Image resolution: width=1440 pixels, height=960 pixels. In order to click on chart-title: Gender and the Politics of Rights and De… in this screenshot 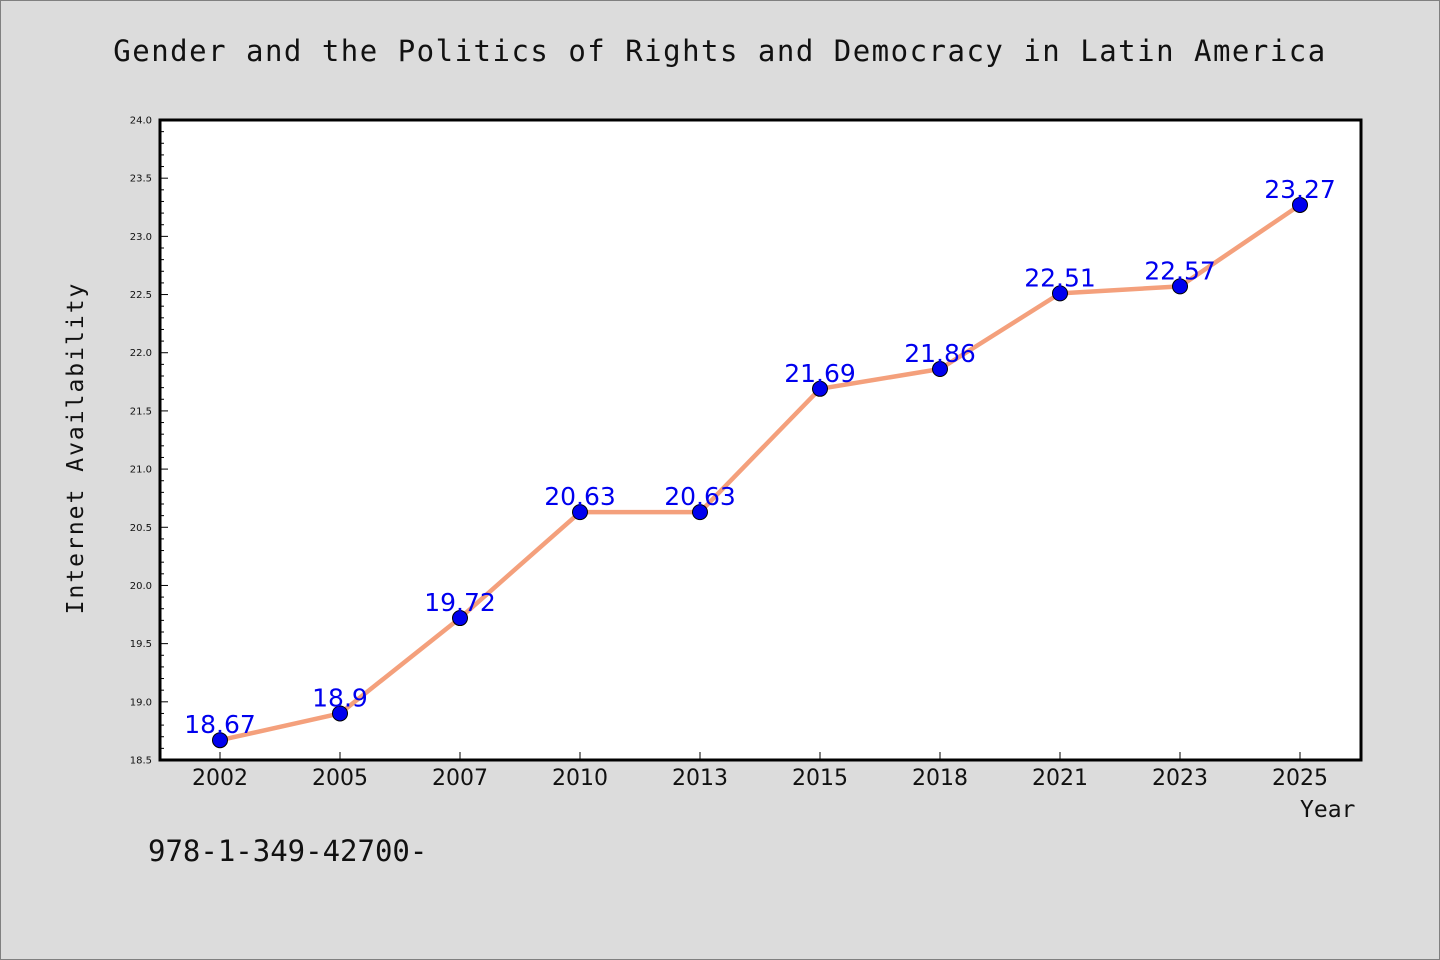, I will do `click(720, 51)`.